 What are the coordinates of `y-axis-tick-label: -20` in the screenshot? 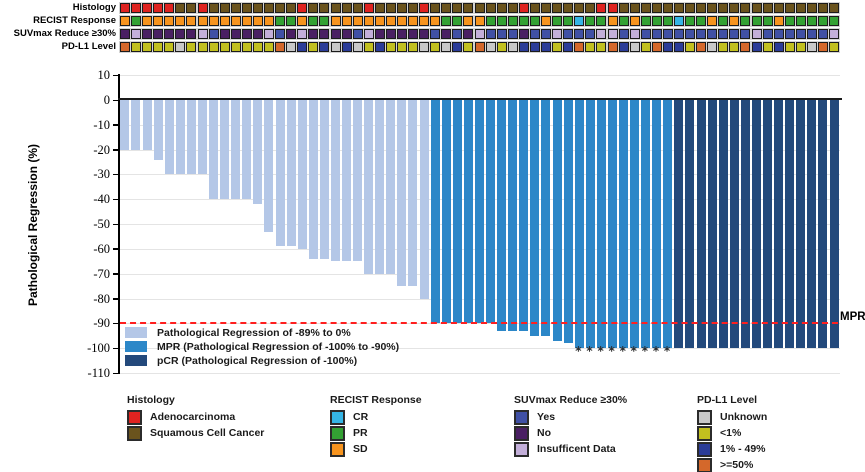 It's located at (101, 149).